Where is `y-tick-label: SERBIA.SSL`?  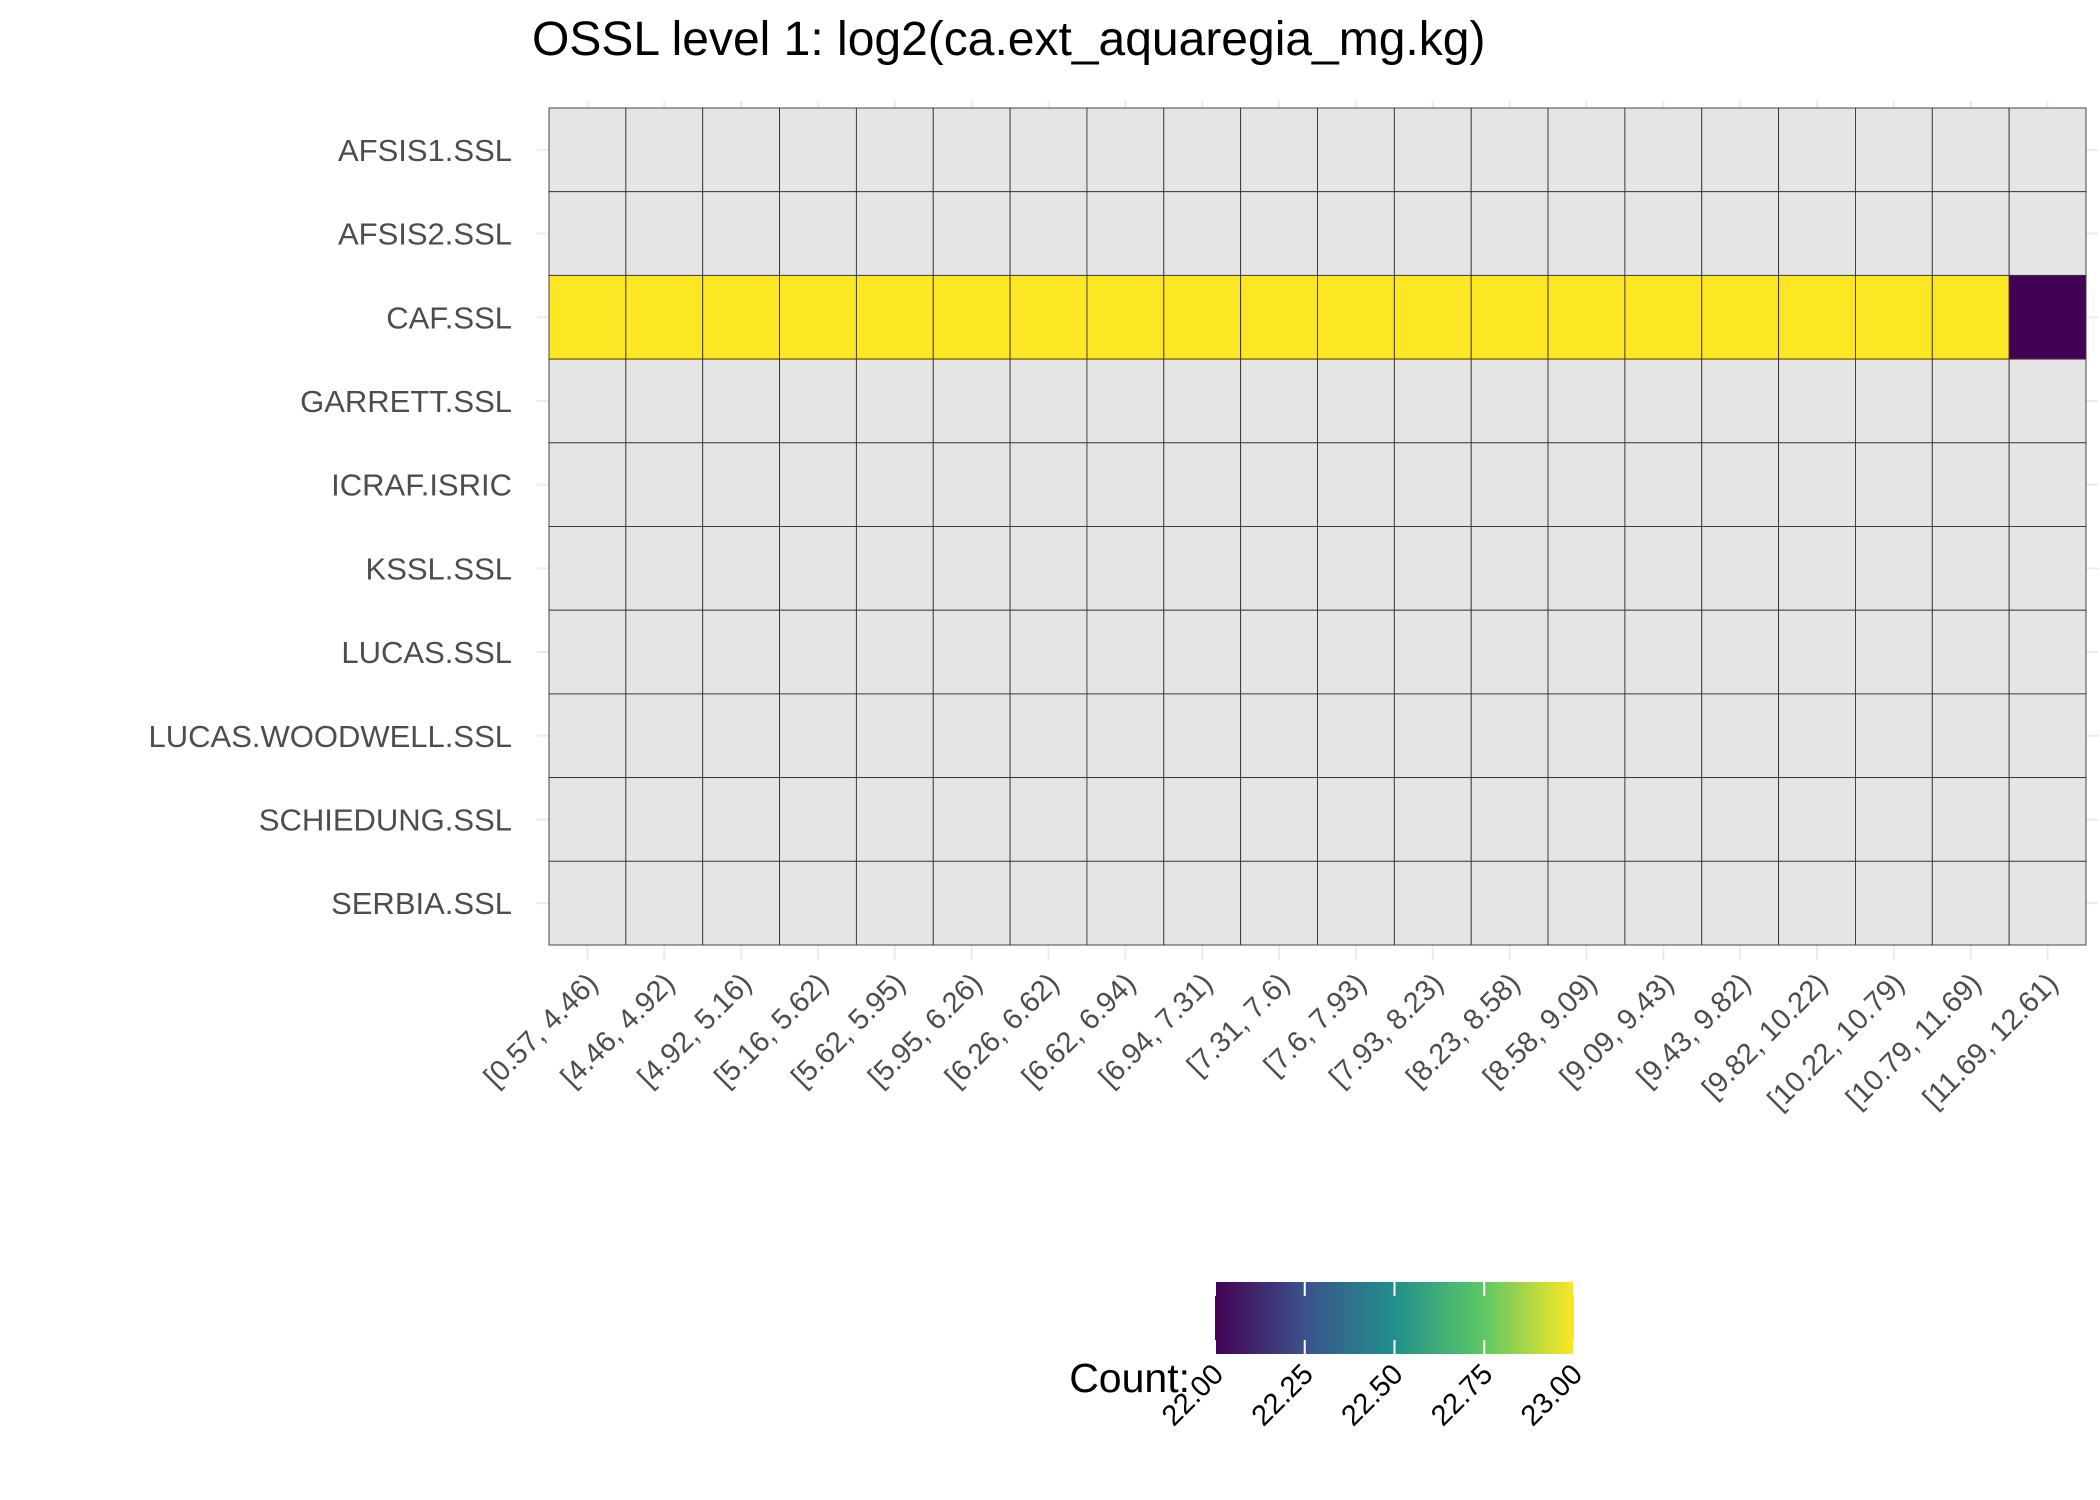 y-tick-label: SERBIA.SSL is located at coordinates (421, 903).